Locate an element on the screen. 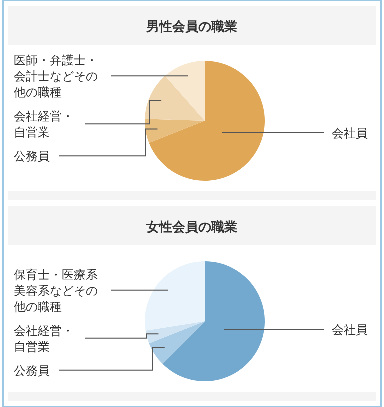 Image resolution: width=384 pixels, height=407 pixels. slice-label: 医師・弁護士・会計士などその他の職種 is located at coordinates (56, 77).